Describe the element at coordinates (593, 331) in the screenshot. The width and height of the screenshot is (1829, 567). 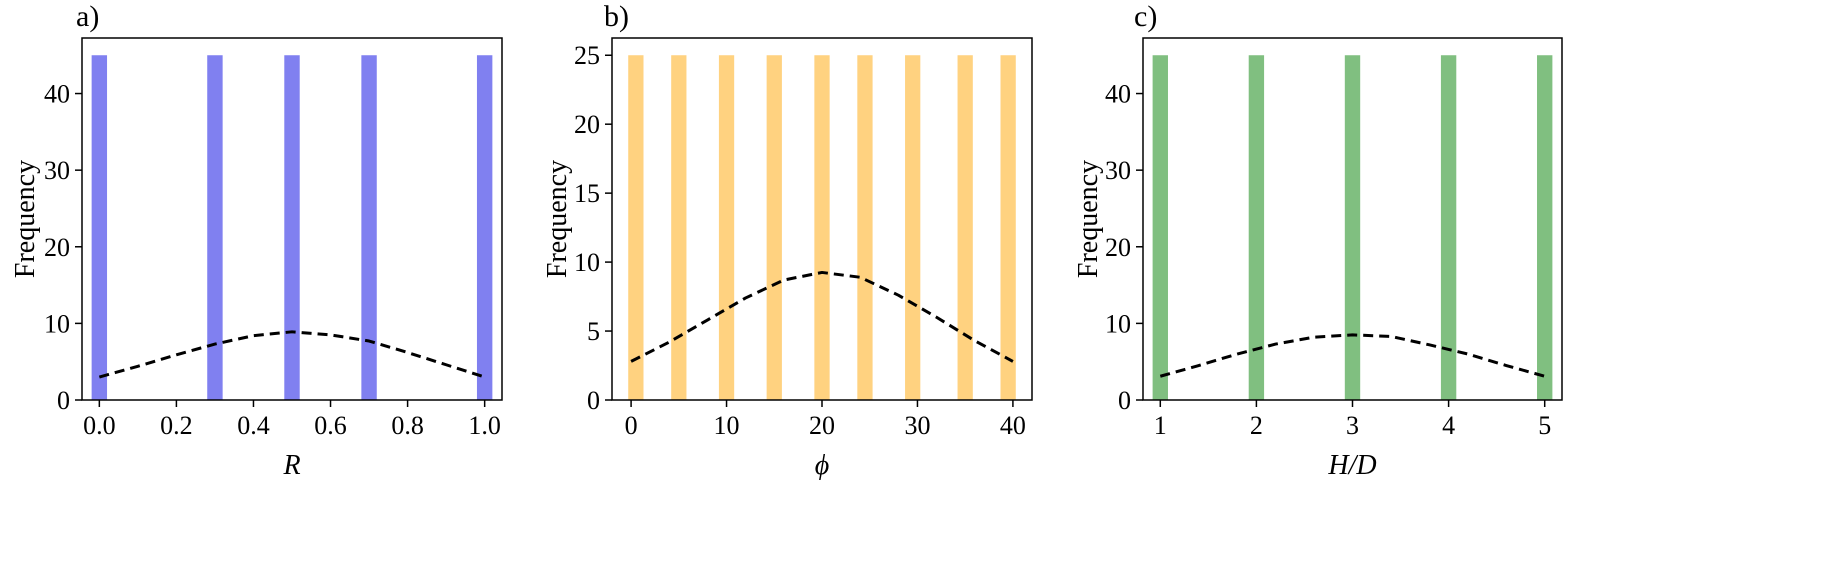
I see `y-tick-label: 5` at that location.